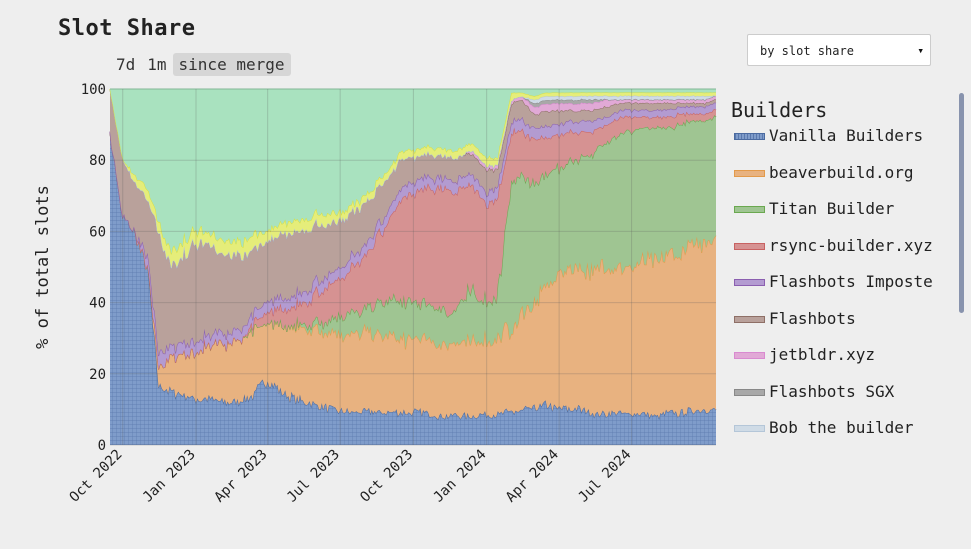  Describe the element at coordinates (532, 476) in the screenshot. I see `x-tick-label: Apr 2024` at that location.